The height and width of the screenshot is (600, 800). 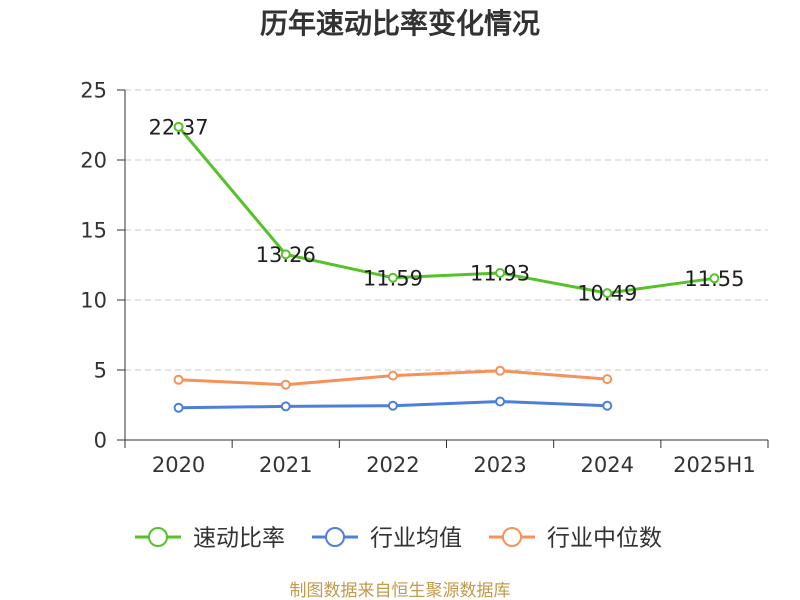 I want to click on y-tick-label: 0, so click(x=100, y=441).